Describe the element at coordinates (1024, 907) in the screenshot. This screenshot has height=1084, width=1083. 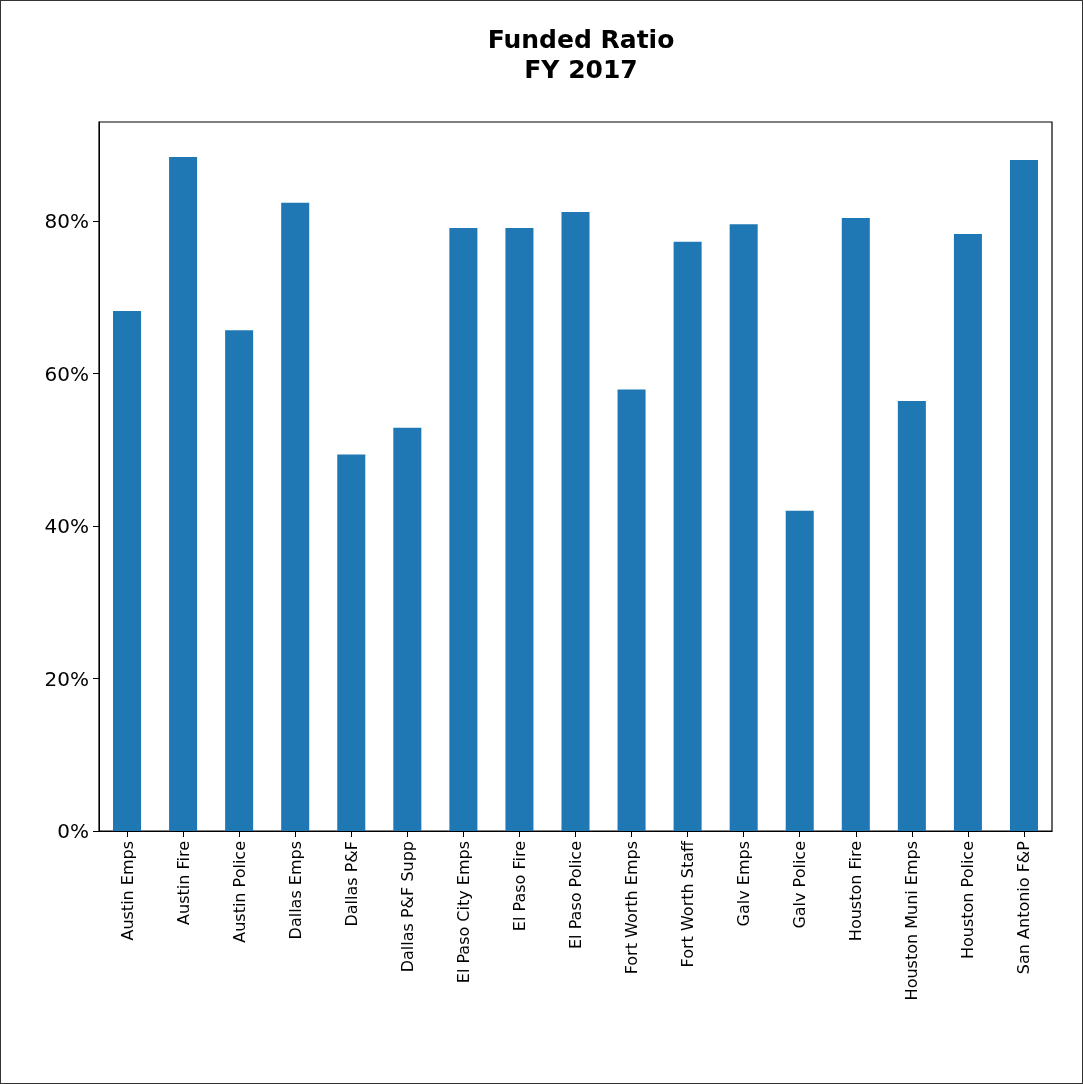
I see `x-tick-label: San Antonio F&P` at that location.